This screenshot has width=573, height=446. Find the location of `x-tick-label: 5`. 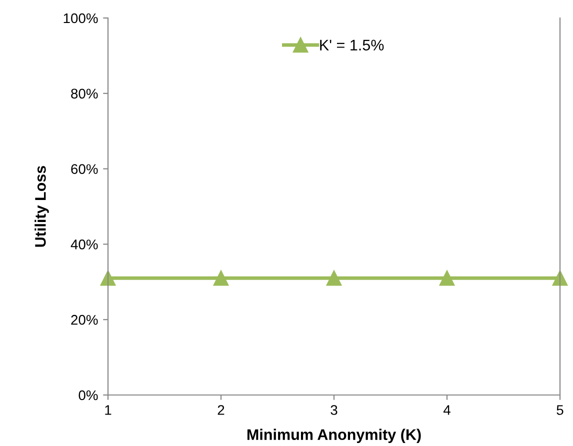

x-tick-label: 5 is located at coordinates (560, 410).